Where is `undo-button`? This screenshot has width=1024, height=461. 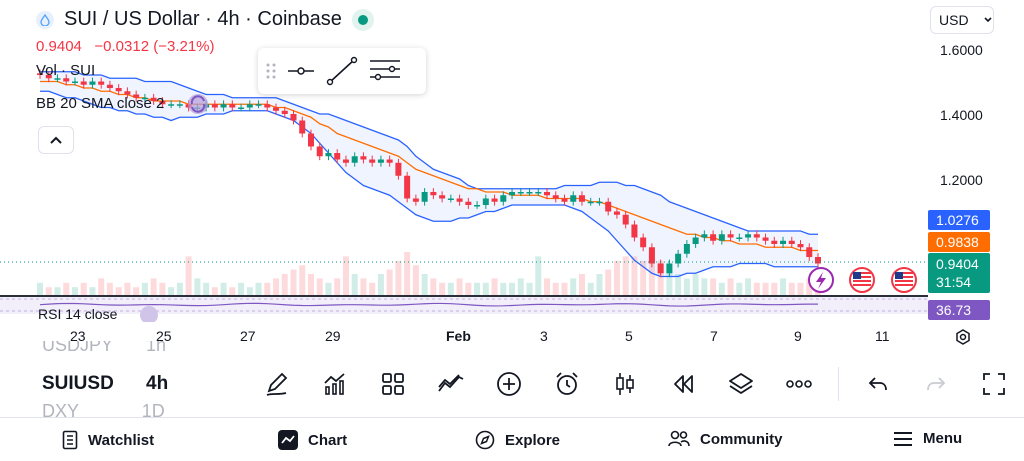
undo-button is located at coordinates (878, 384).